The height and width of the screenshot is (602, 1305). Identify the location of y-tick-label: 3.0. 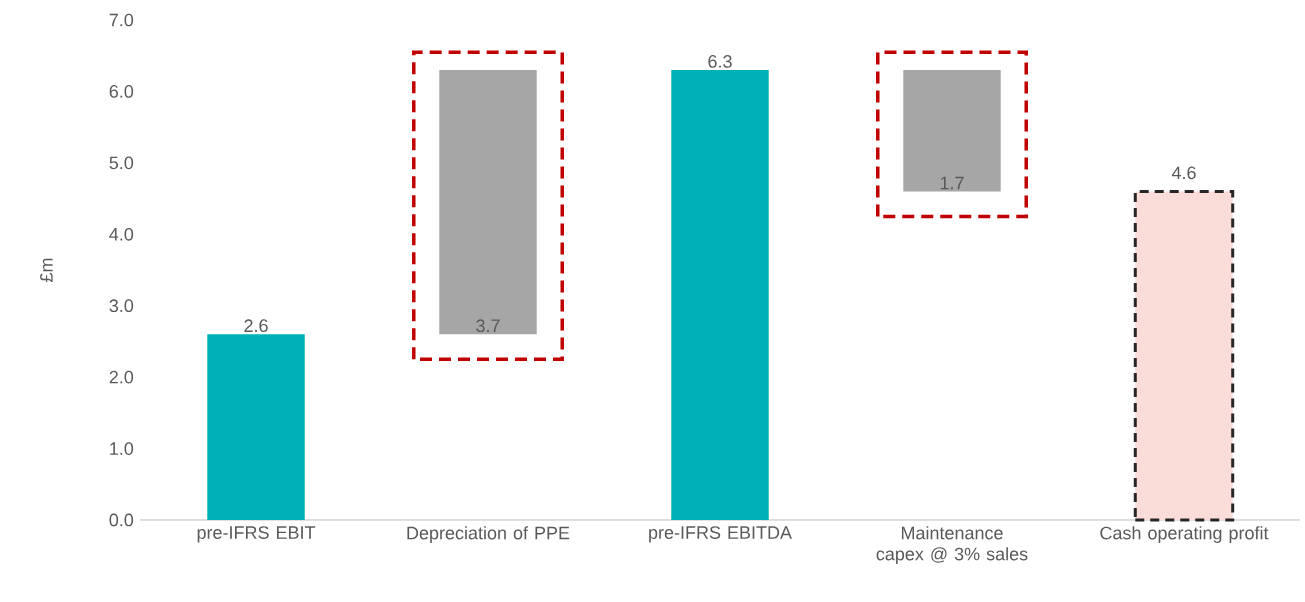
(121, 306).